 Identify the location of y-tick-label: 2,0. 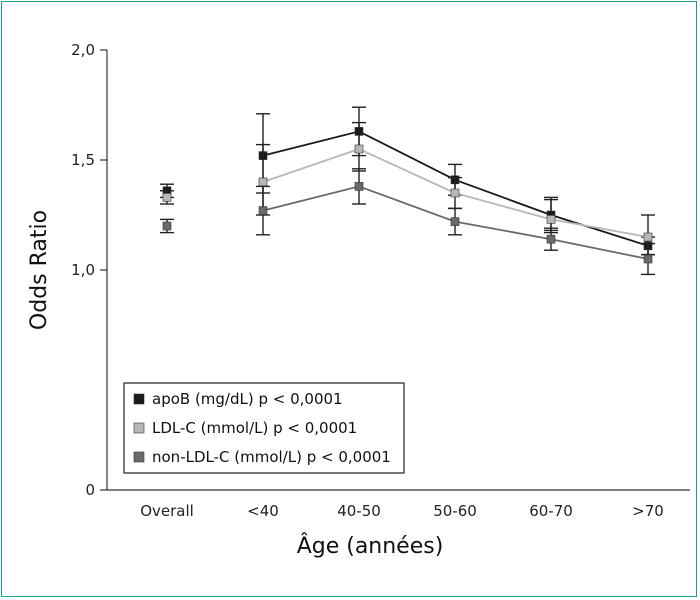
(83, 50).